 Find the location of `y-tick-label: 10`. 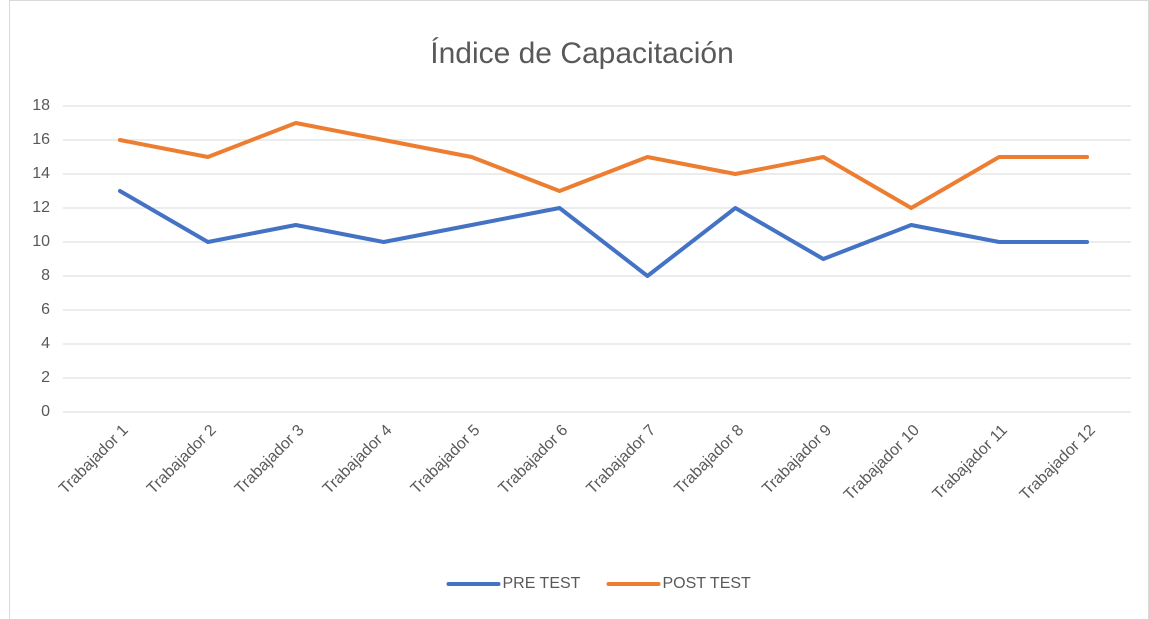

y-tick-label: 10 is located at coordinates (41, 241).